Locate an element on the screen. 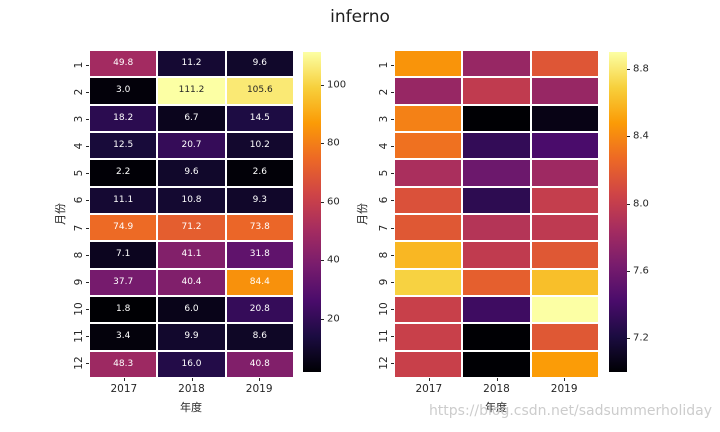 The width and height of the screenshot is (720, 432). heatmap-cell: 40.4 is located at coordinates (191, 282).